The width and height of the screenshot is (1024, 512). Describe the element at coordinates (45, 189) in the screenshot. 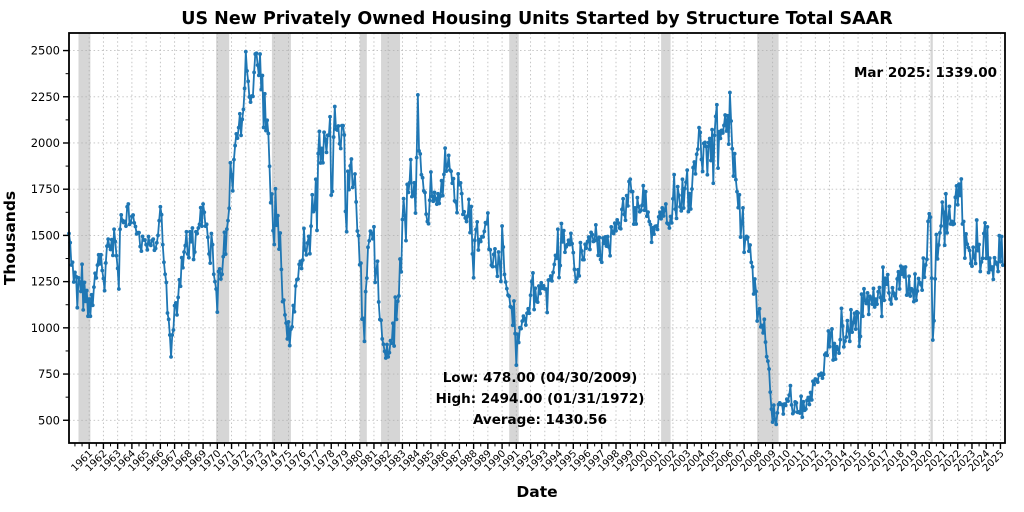

I see `y-tick-label: 1750` at that location.